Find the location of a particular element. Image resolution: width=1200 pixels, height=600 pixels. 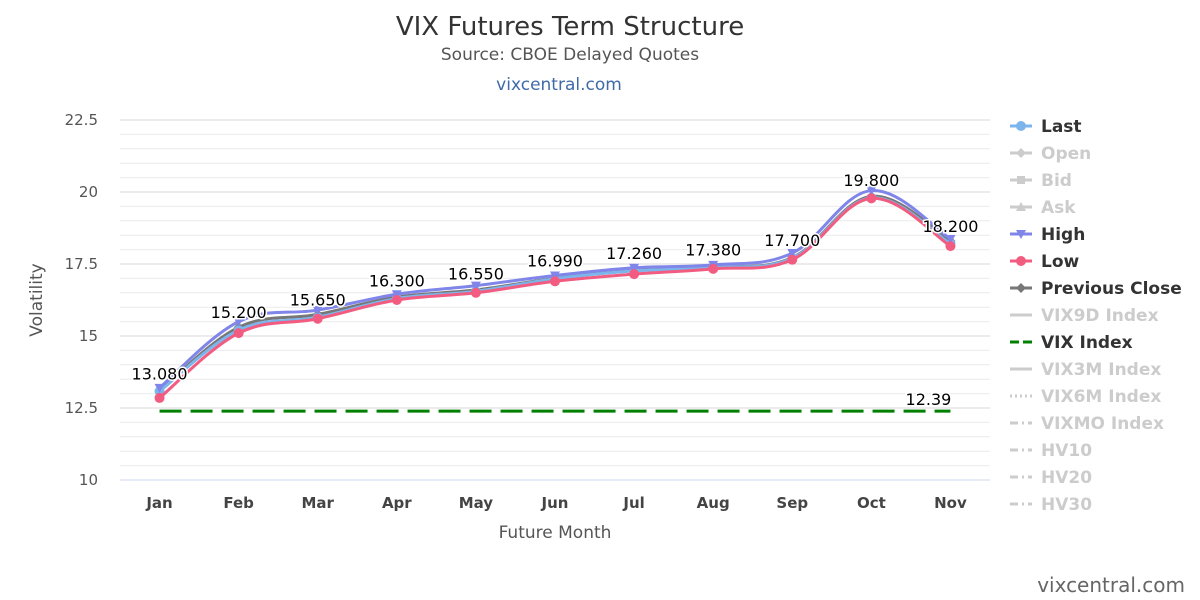

legend-item-vix3m-index: VIX3M Index is located at coordinates (1085, 370).